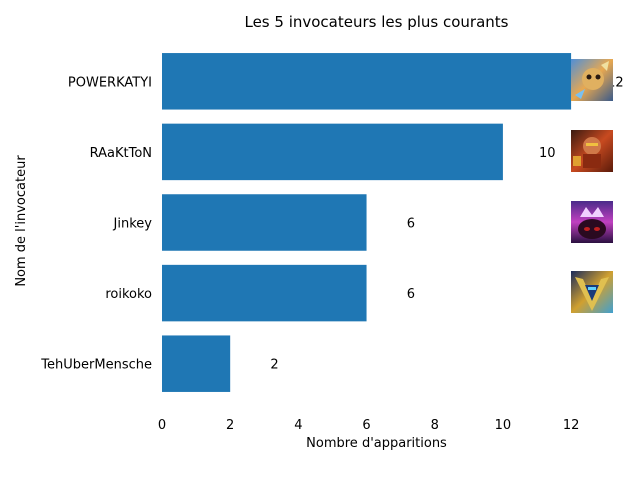 This screenshot has height=480, width=640. I want to click on category-label: Jinkey, so click(133, 224).